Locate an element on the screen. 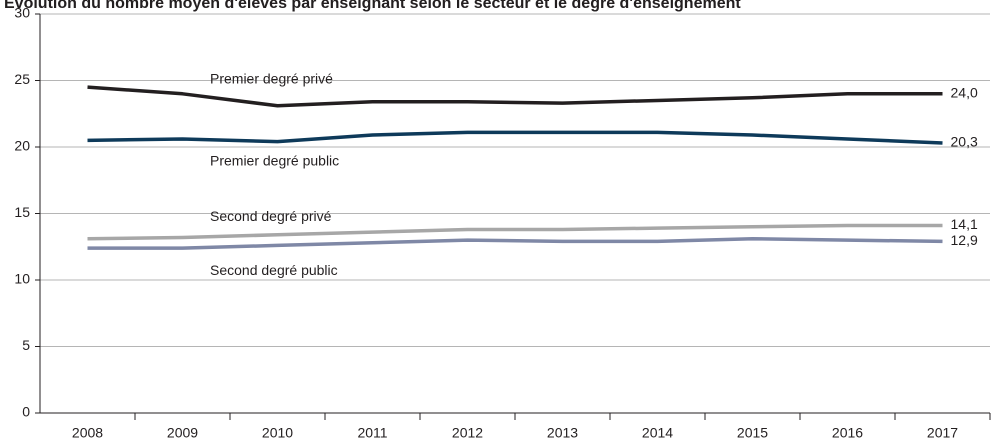 The height and width of the screenshot is (442, 996). y-tick-label: 5 is located at coordinates (26, 345).